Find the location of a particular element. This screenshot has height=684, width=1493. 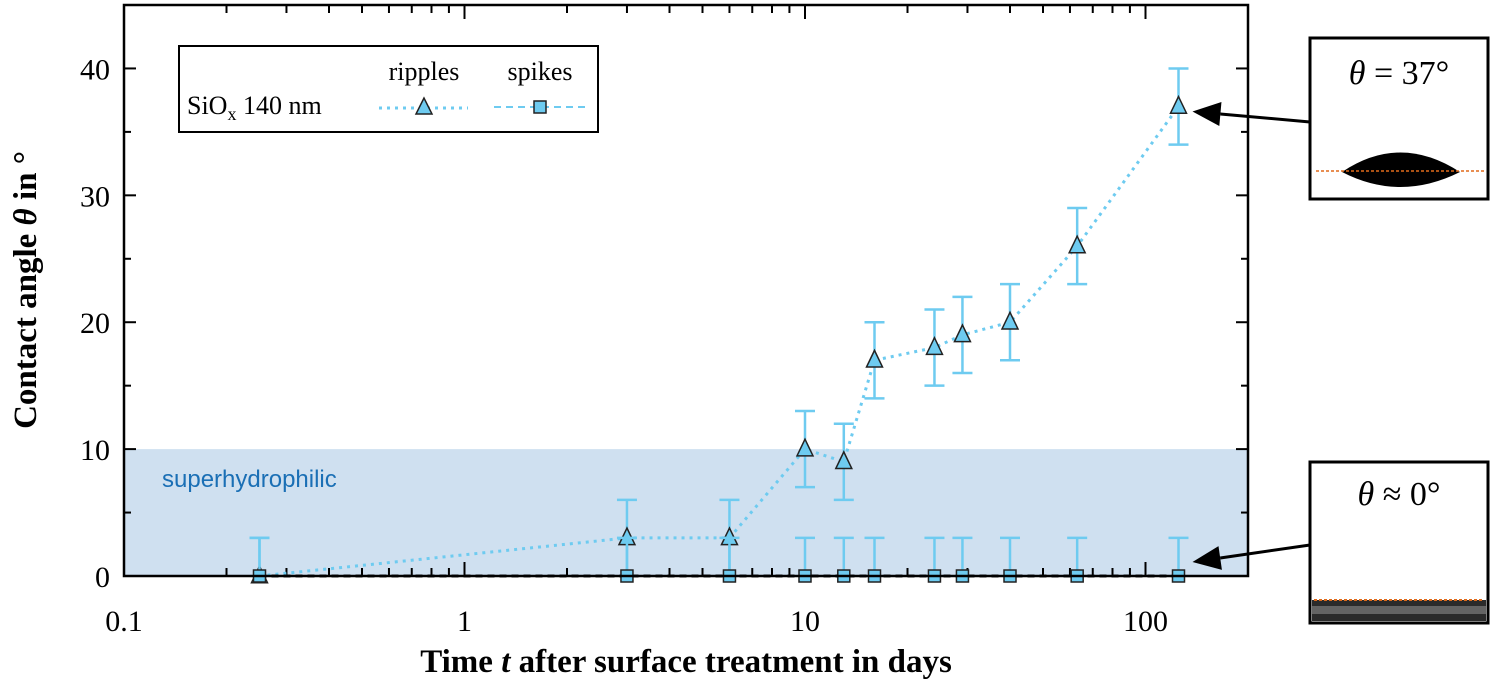

y-axis-label: Contact angle θ in ° is located at coordinates (26, 290).